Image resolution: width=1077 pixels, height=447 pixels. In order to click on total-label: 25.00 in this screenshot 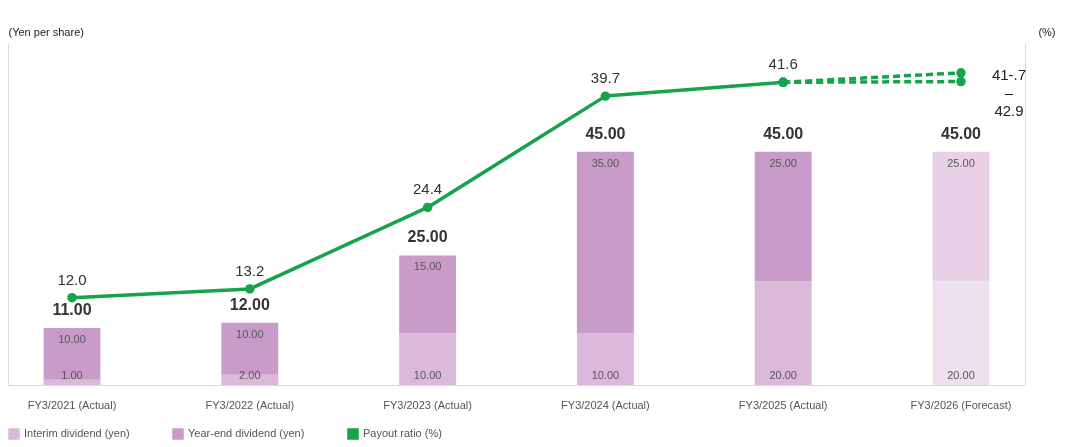, I will do `click(427, 237)`.